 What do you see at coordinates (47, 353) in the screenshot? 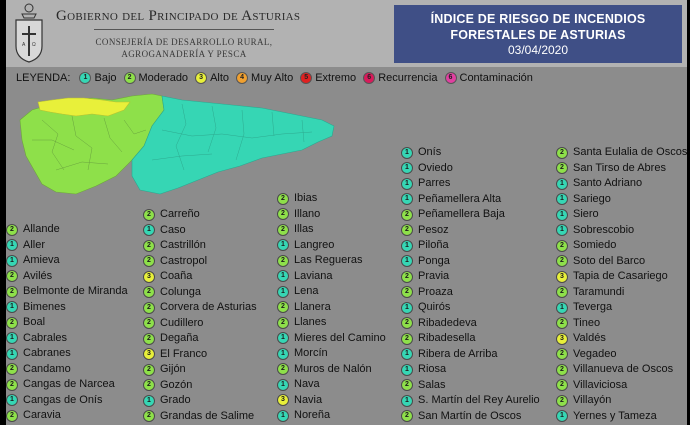
I see `municipality-name: Cabranes` at bounding box center [47, 353].